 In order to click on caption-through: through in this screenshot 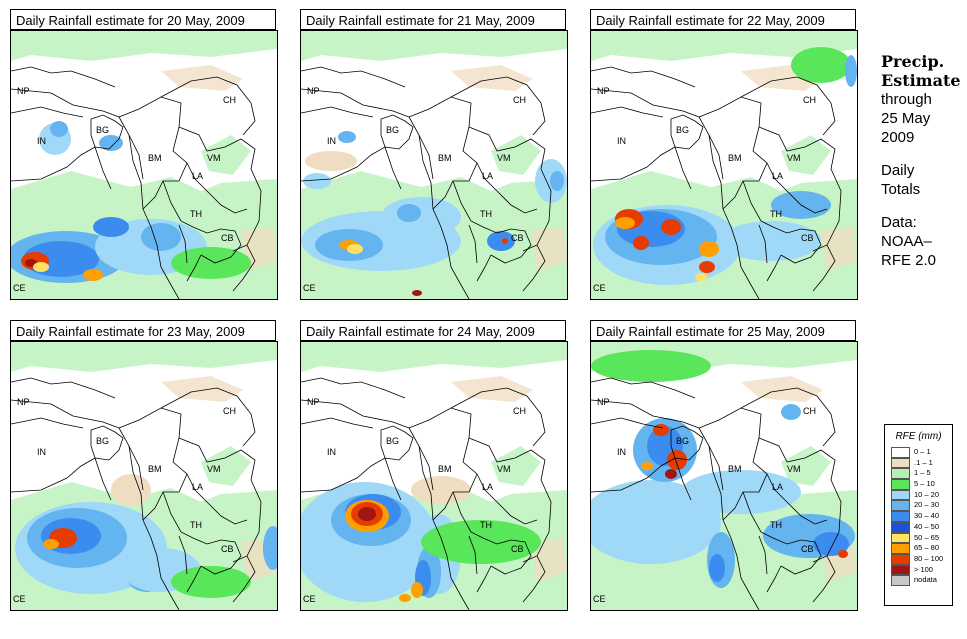, I will do `click(906, 99)`.